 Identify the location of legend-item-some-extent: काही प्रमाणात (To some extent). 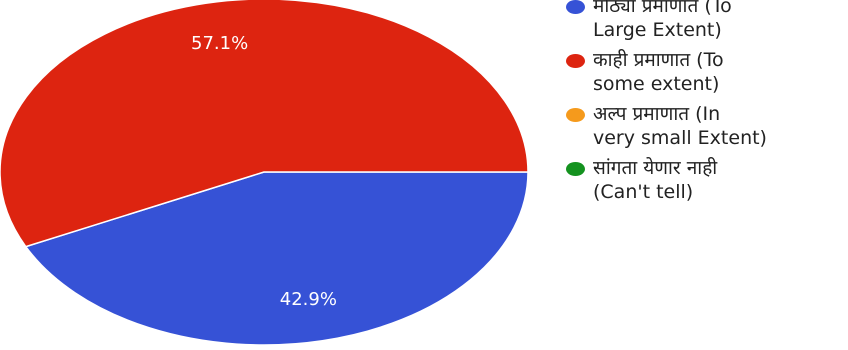
(706, 72).